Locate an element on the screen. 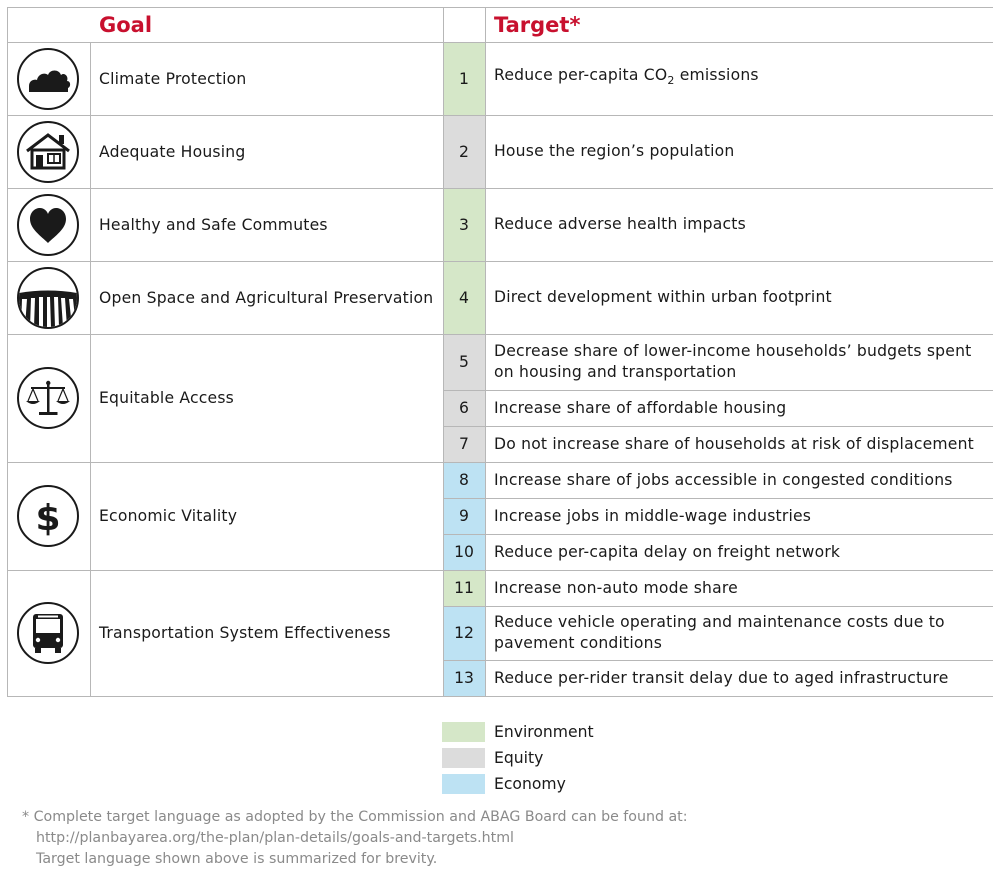 This screenshot has width=1000, height=874. legend-label: Environment is located at coordinates (544, 732).